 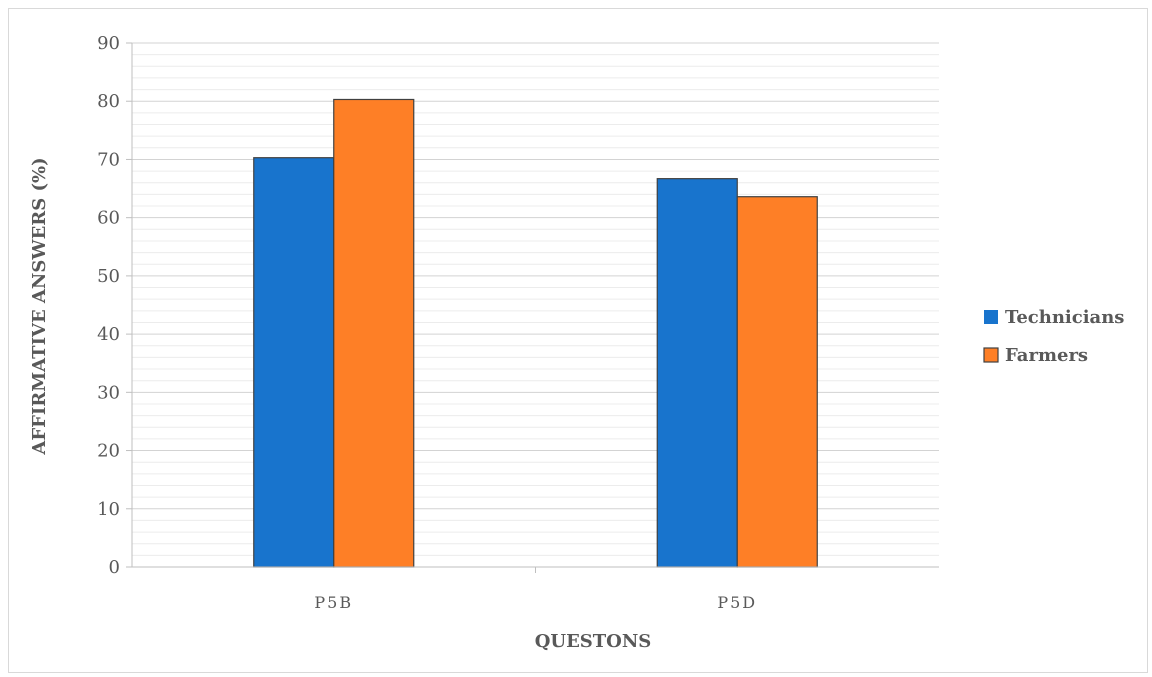 I want to click on bar-technicians-p5b, so click(x=294, y=362).